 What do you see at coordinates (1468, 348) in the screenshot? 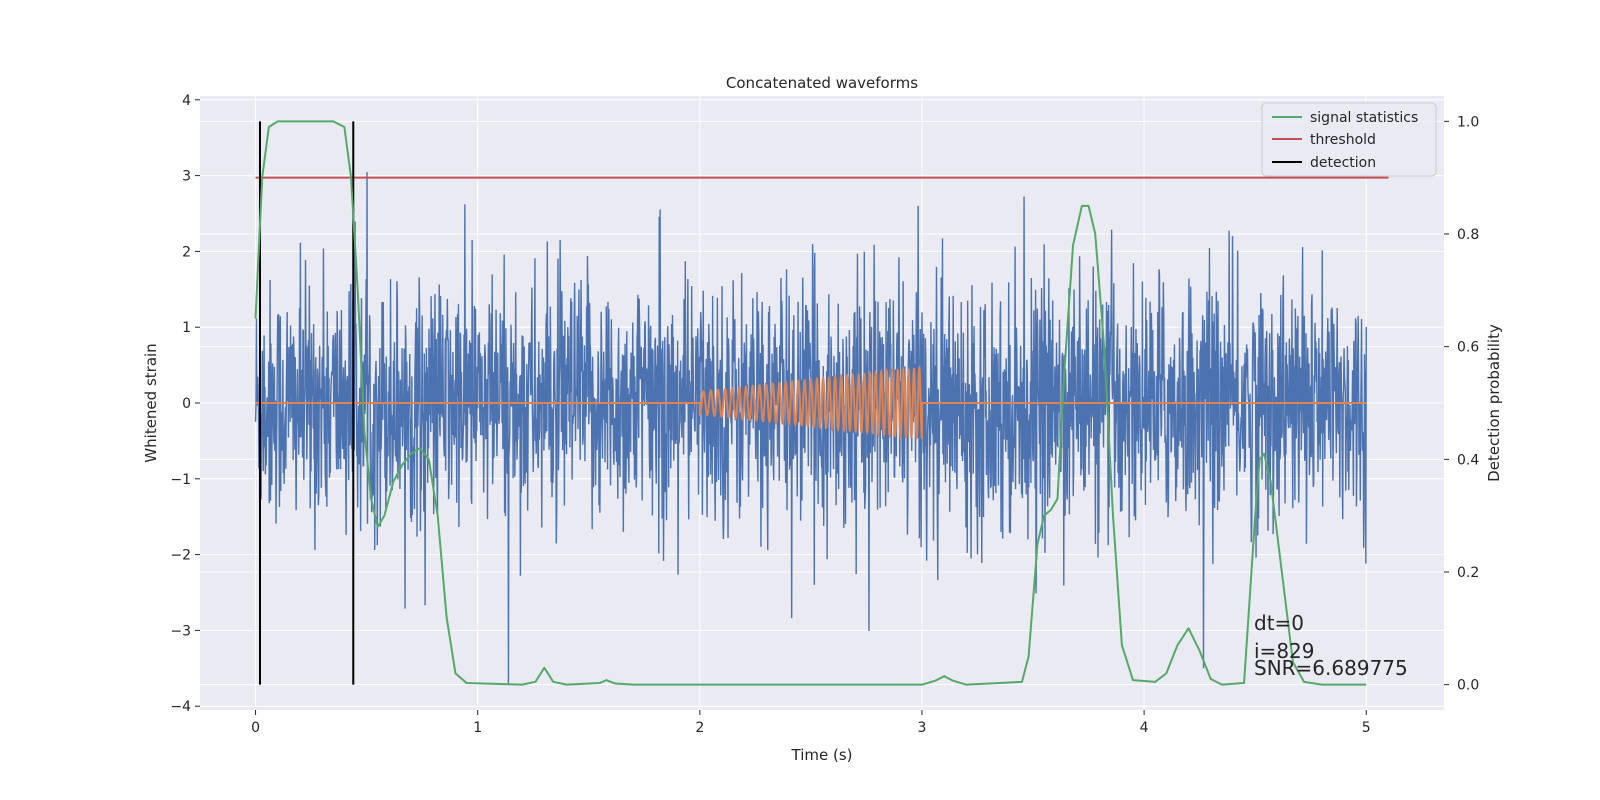
I see `y2-tick-label: 0.6` at bounding box center [1468, 348].